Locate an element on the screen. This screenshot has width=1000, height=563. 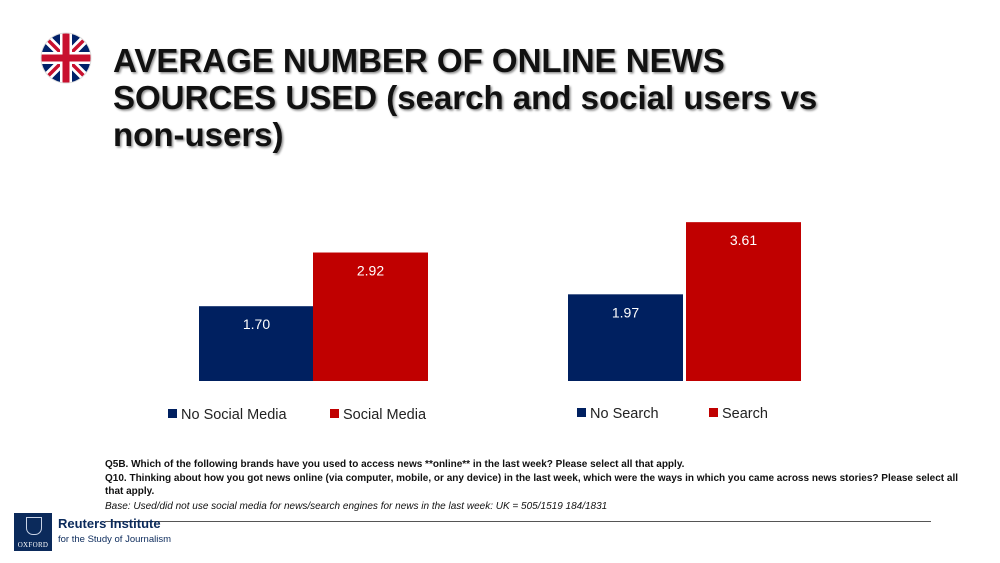
legend-entry: No Search is located at coordinates (624, 414).